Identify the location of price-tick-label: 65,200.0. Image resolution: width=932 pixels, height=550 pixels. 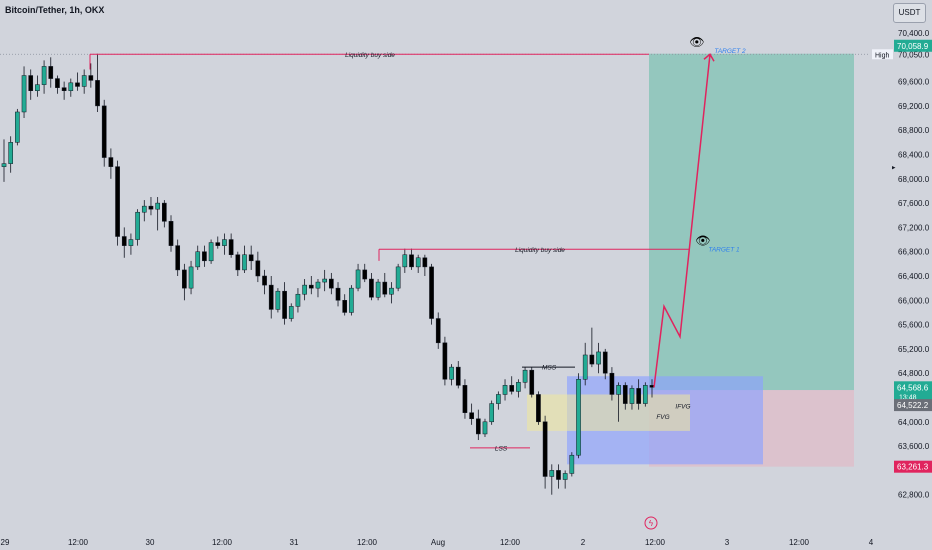
(914, 349).